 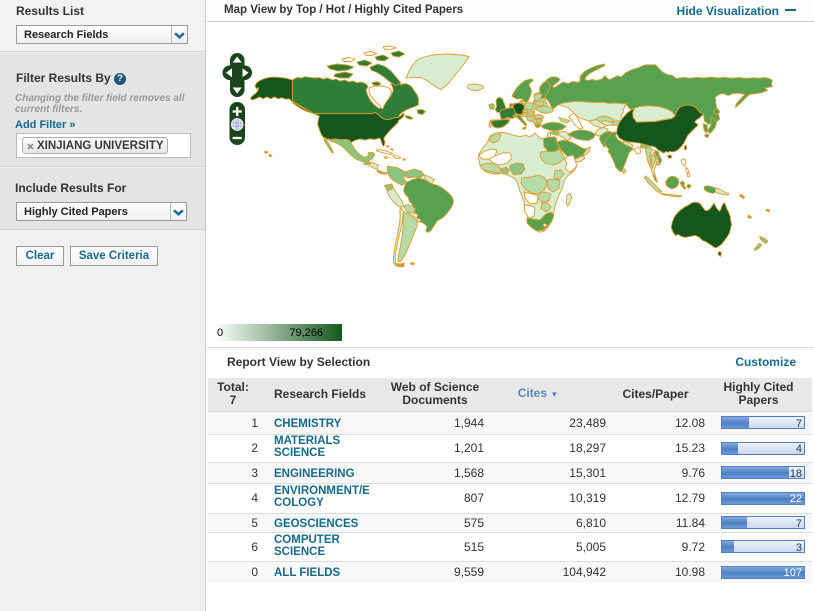 What do you see at coordinates (220, 333) in the screenshot?
I see `svg-text: 0` at bounding box center [220, 333].